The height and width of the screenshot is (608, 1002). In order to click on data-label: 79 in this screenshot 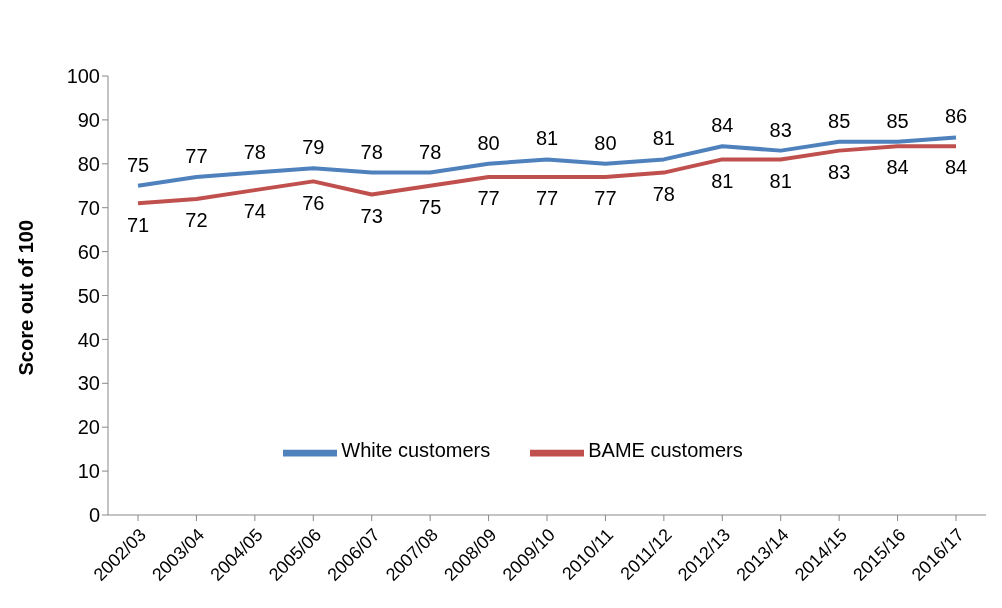, I will do `click(313, 147)`.